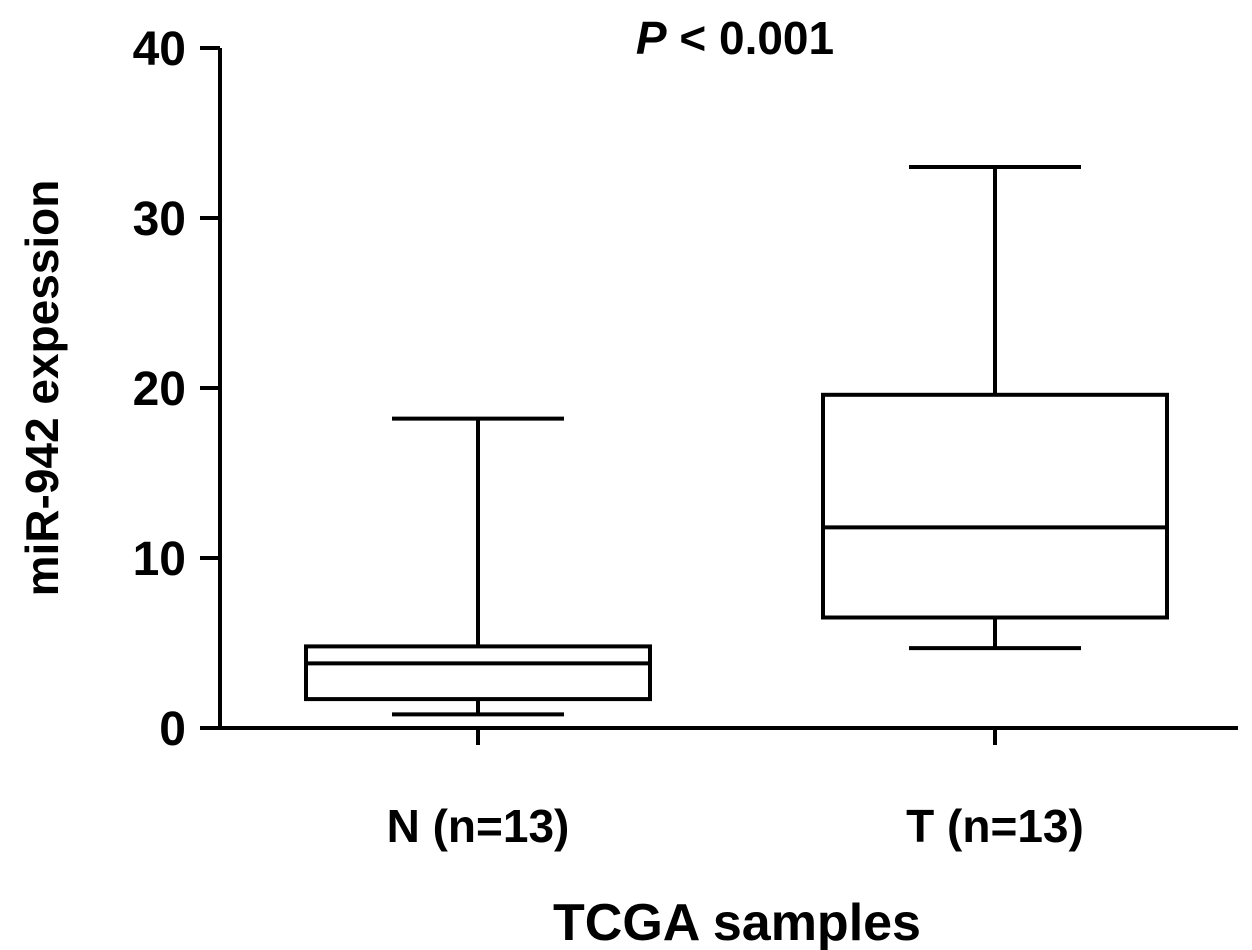  I want to click on y-axis-label: miR-942 expession, so click(42, 388).